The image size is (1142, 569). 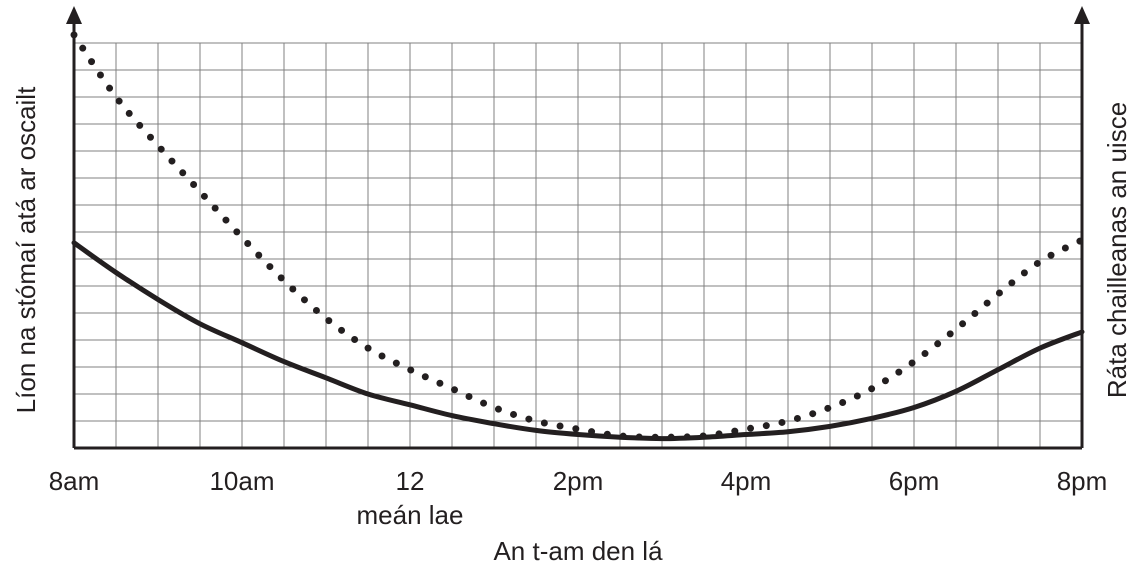 I want to click on x-tick-sublabel: meán lae, so click(x=410, y=515).